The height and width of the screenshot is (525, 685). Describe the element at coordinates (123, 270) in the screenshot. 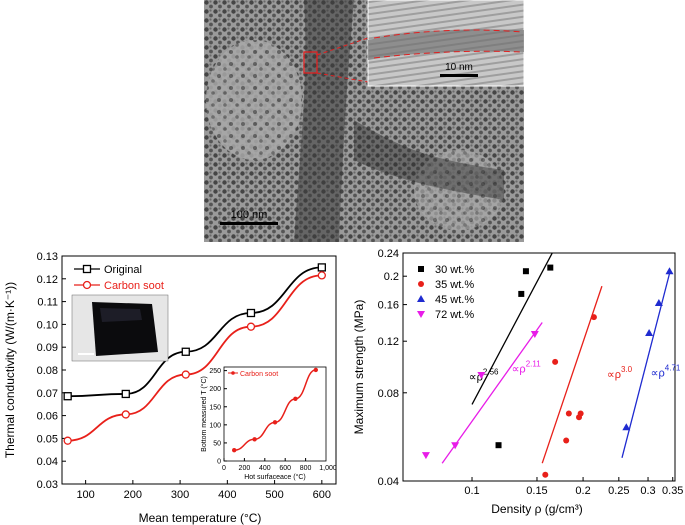

I see `legend-label: Original` at that location.